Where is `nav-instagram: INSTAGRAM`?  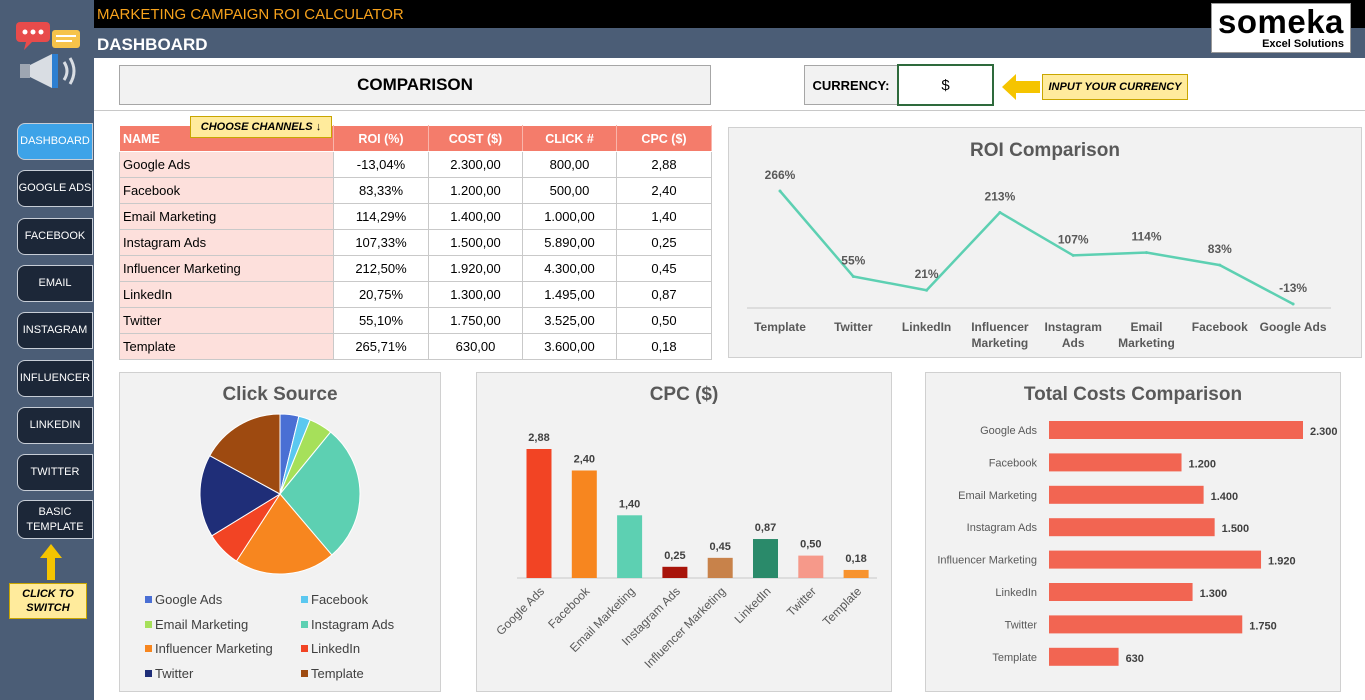
nav-instagram: INSTAGRAM is located at coordinates (55, 330).